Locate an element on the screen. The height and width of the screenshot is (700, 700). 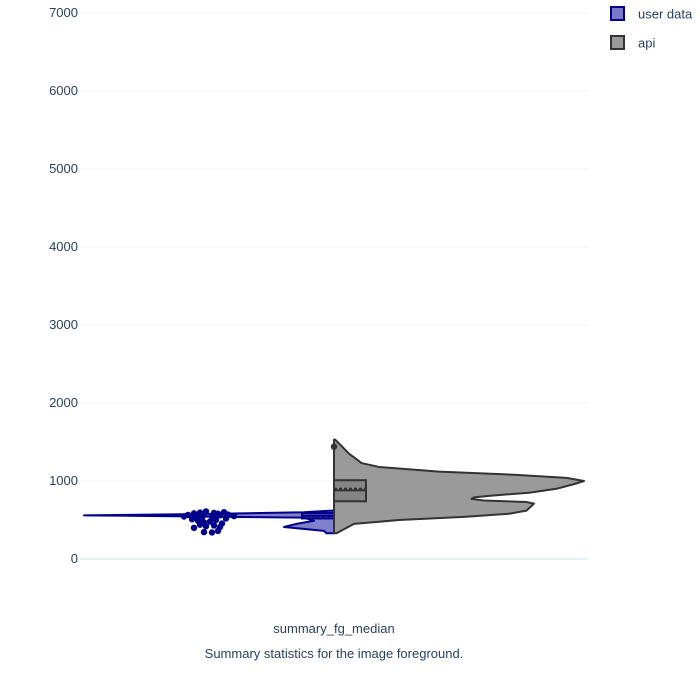
y-tick-label: 7000 is located at coordinates (63, 12).